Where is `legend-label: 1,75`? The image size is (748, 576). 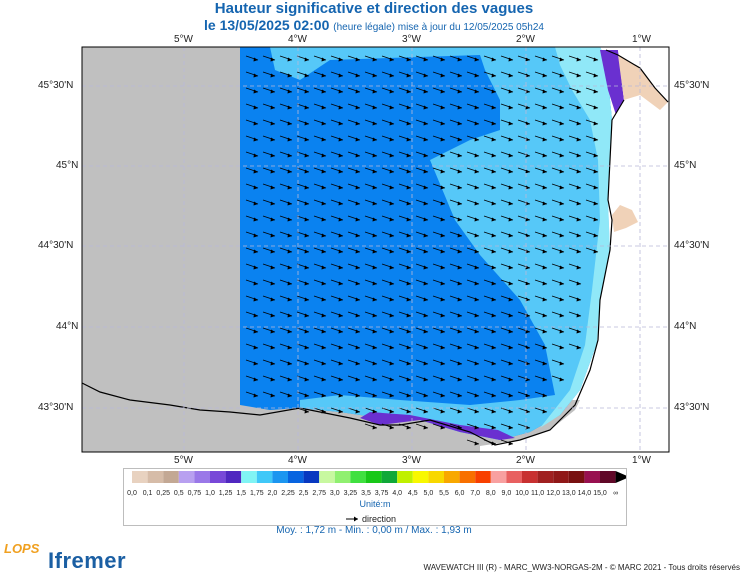 legend-label: 1,75 is located at coordinates (257, 493).